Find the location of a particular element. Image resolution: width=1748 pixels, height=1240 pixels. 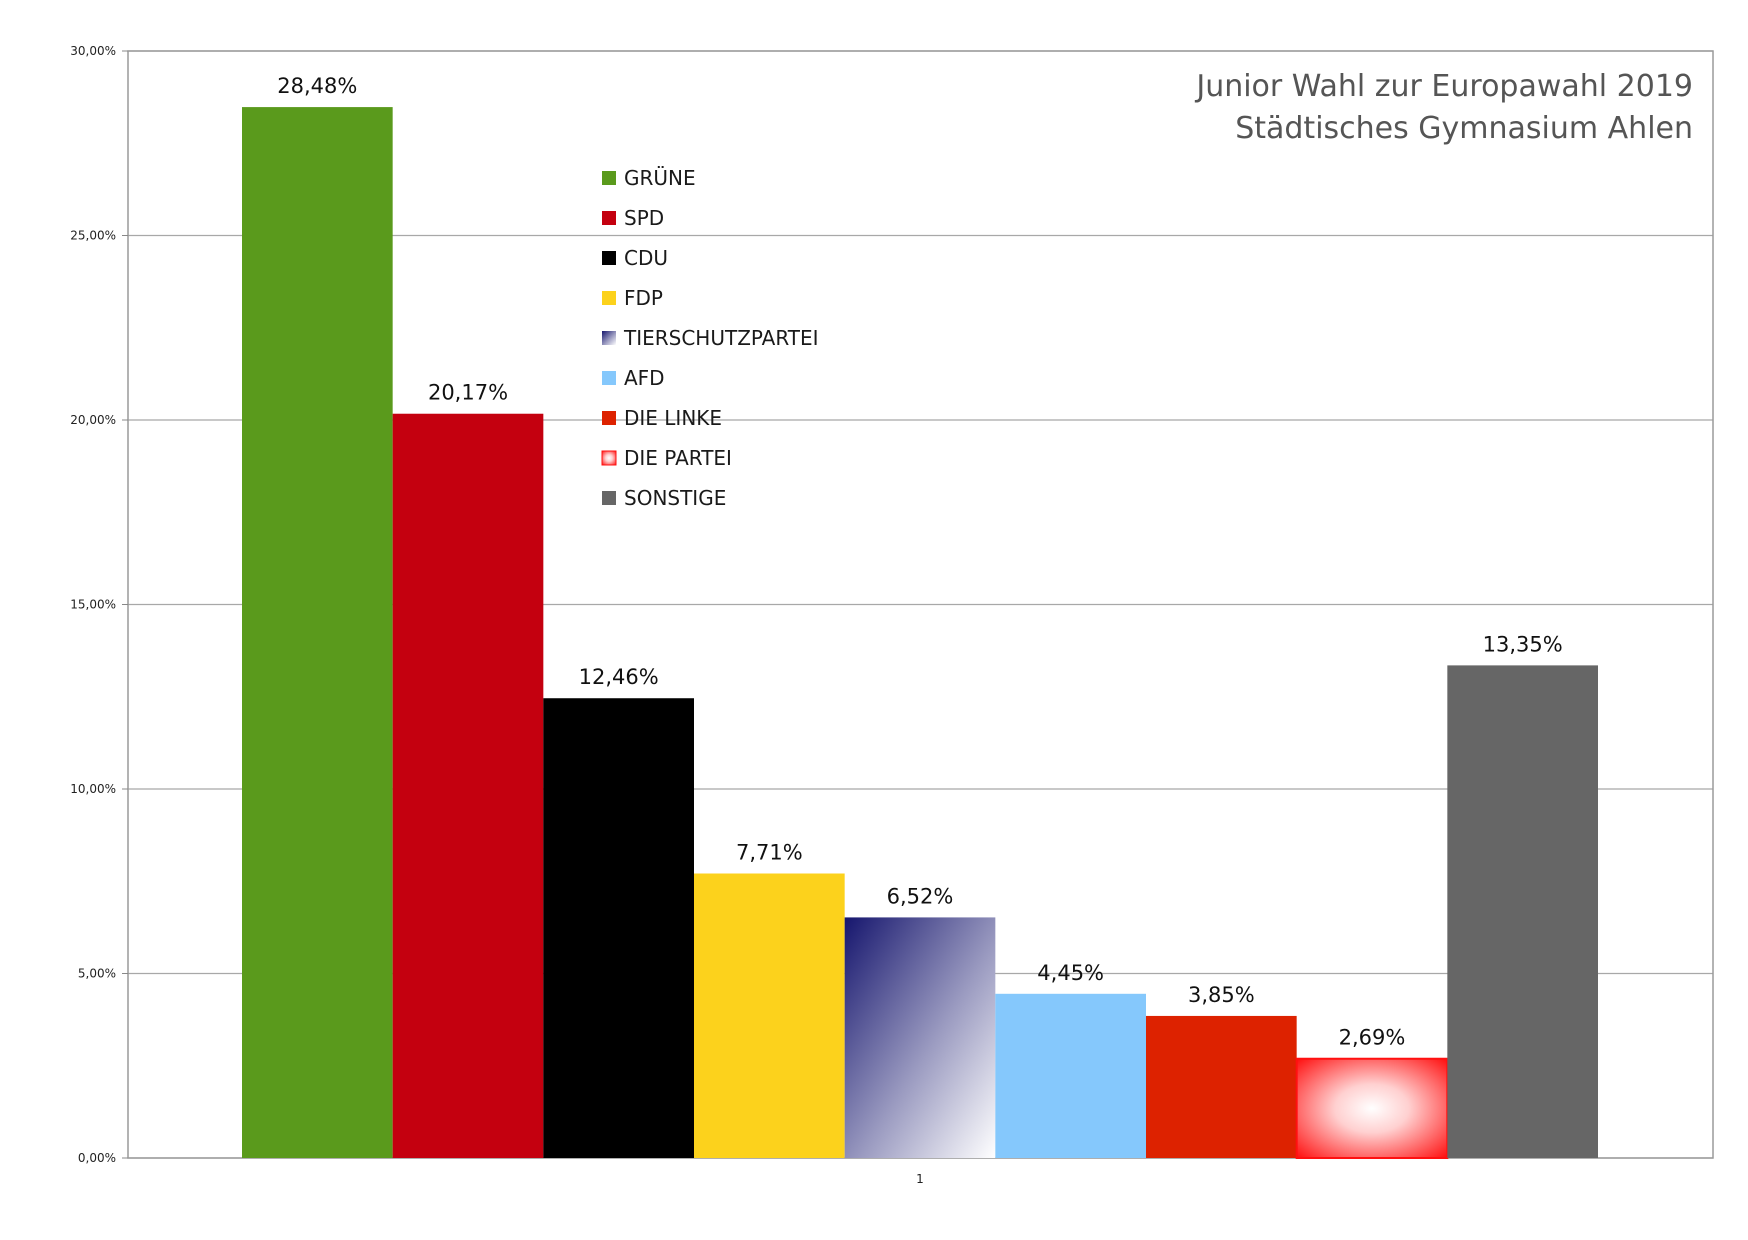

legend-swatch-die-linke is located at coordinates (609, 418).